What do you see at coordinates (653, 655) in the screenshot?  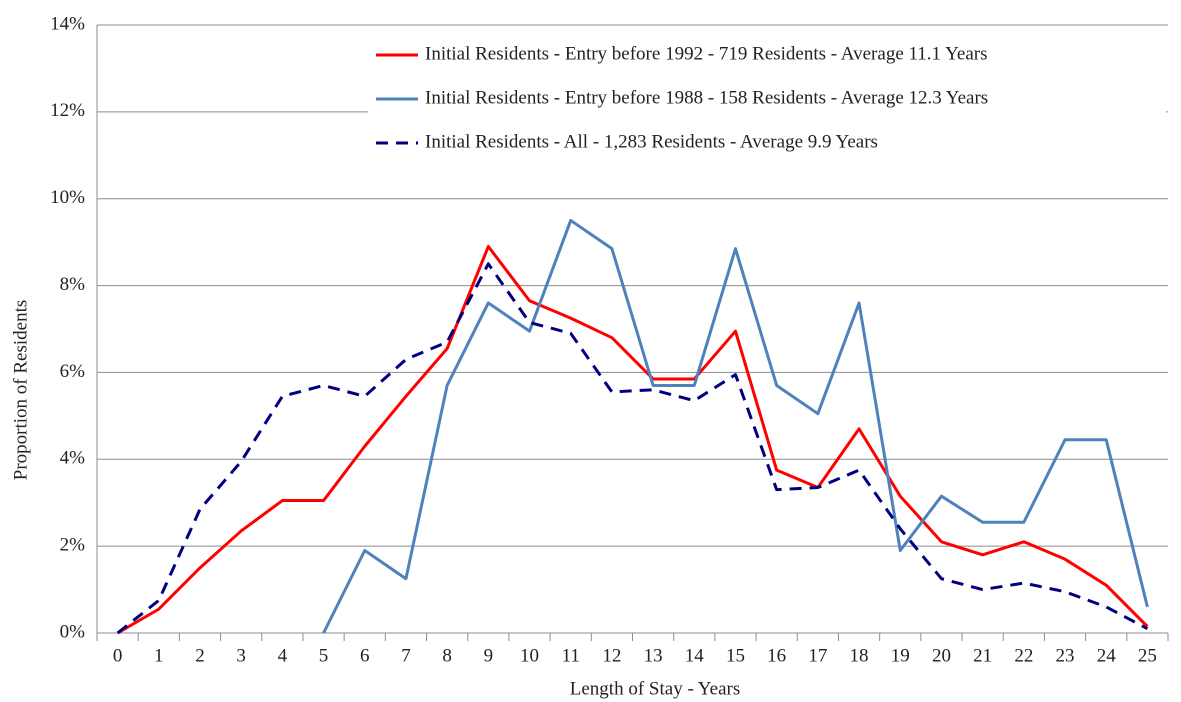 I see `x-tick-label: 13` at bounding box center [653, 655].